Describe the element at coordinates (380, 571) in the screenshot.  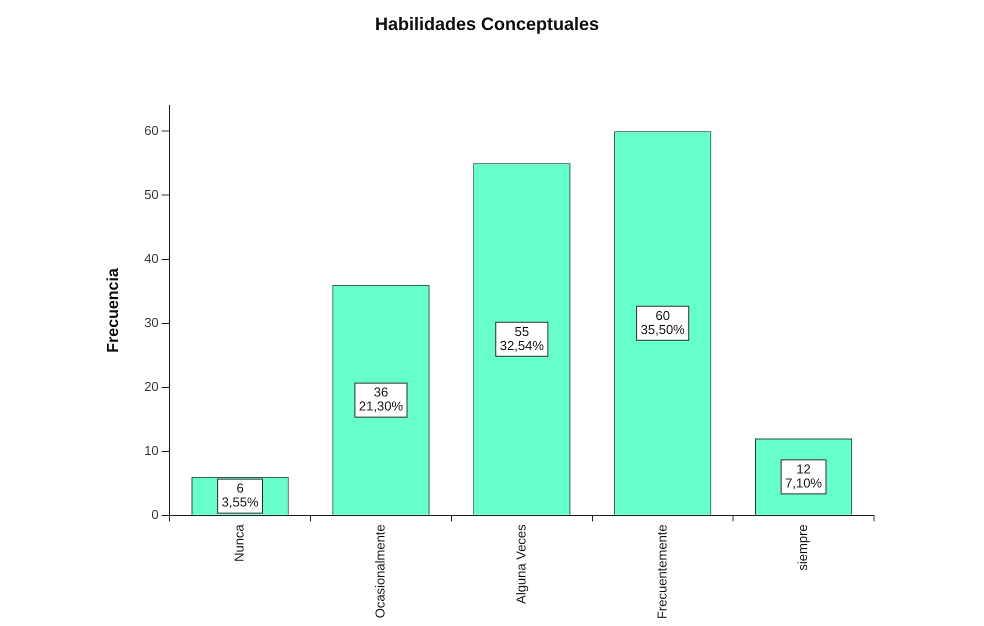
I see `x-tick-label: Ocasionalmente` at that location.